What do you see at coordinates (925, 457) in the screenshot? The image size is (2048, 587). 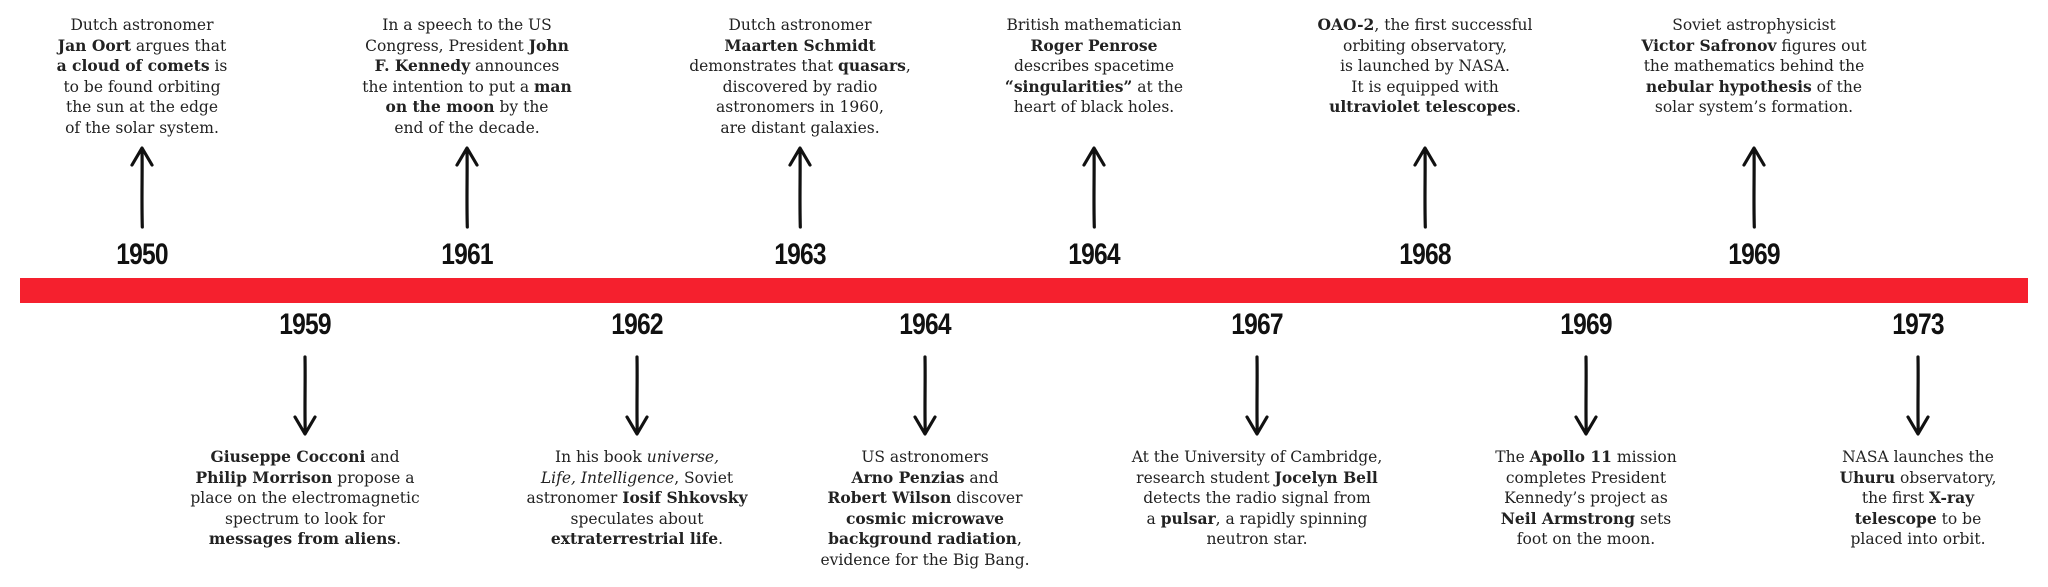 I see `text-segment: US astronomers` at bounding box center [925, 457].